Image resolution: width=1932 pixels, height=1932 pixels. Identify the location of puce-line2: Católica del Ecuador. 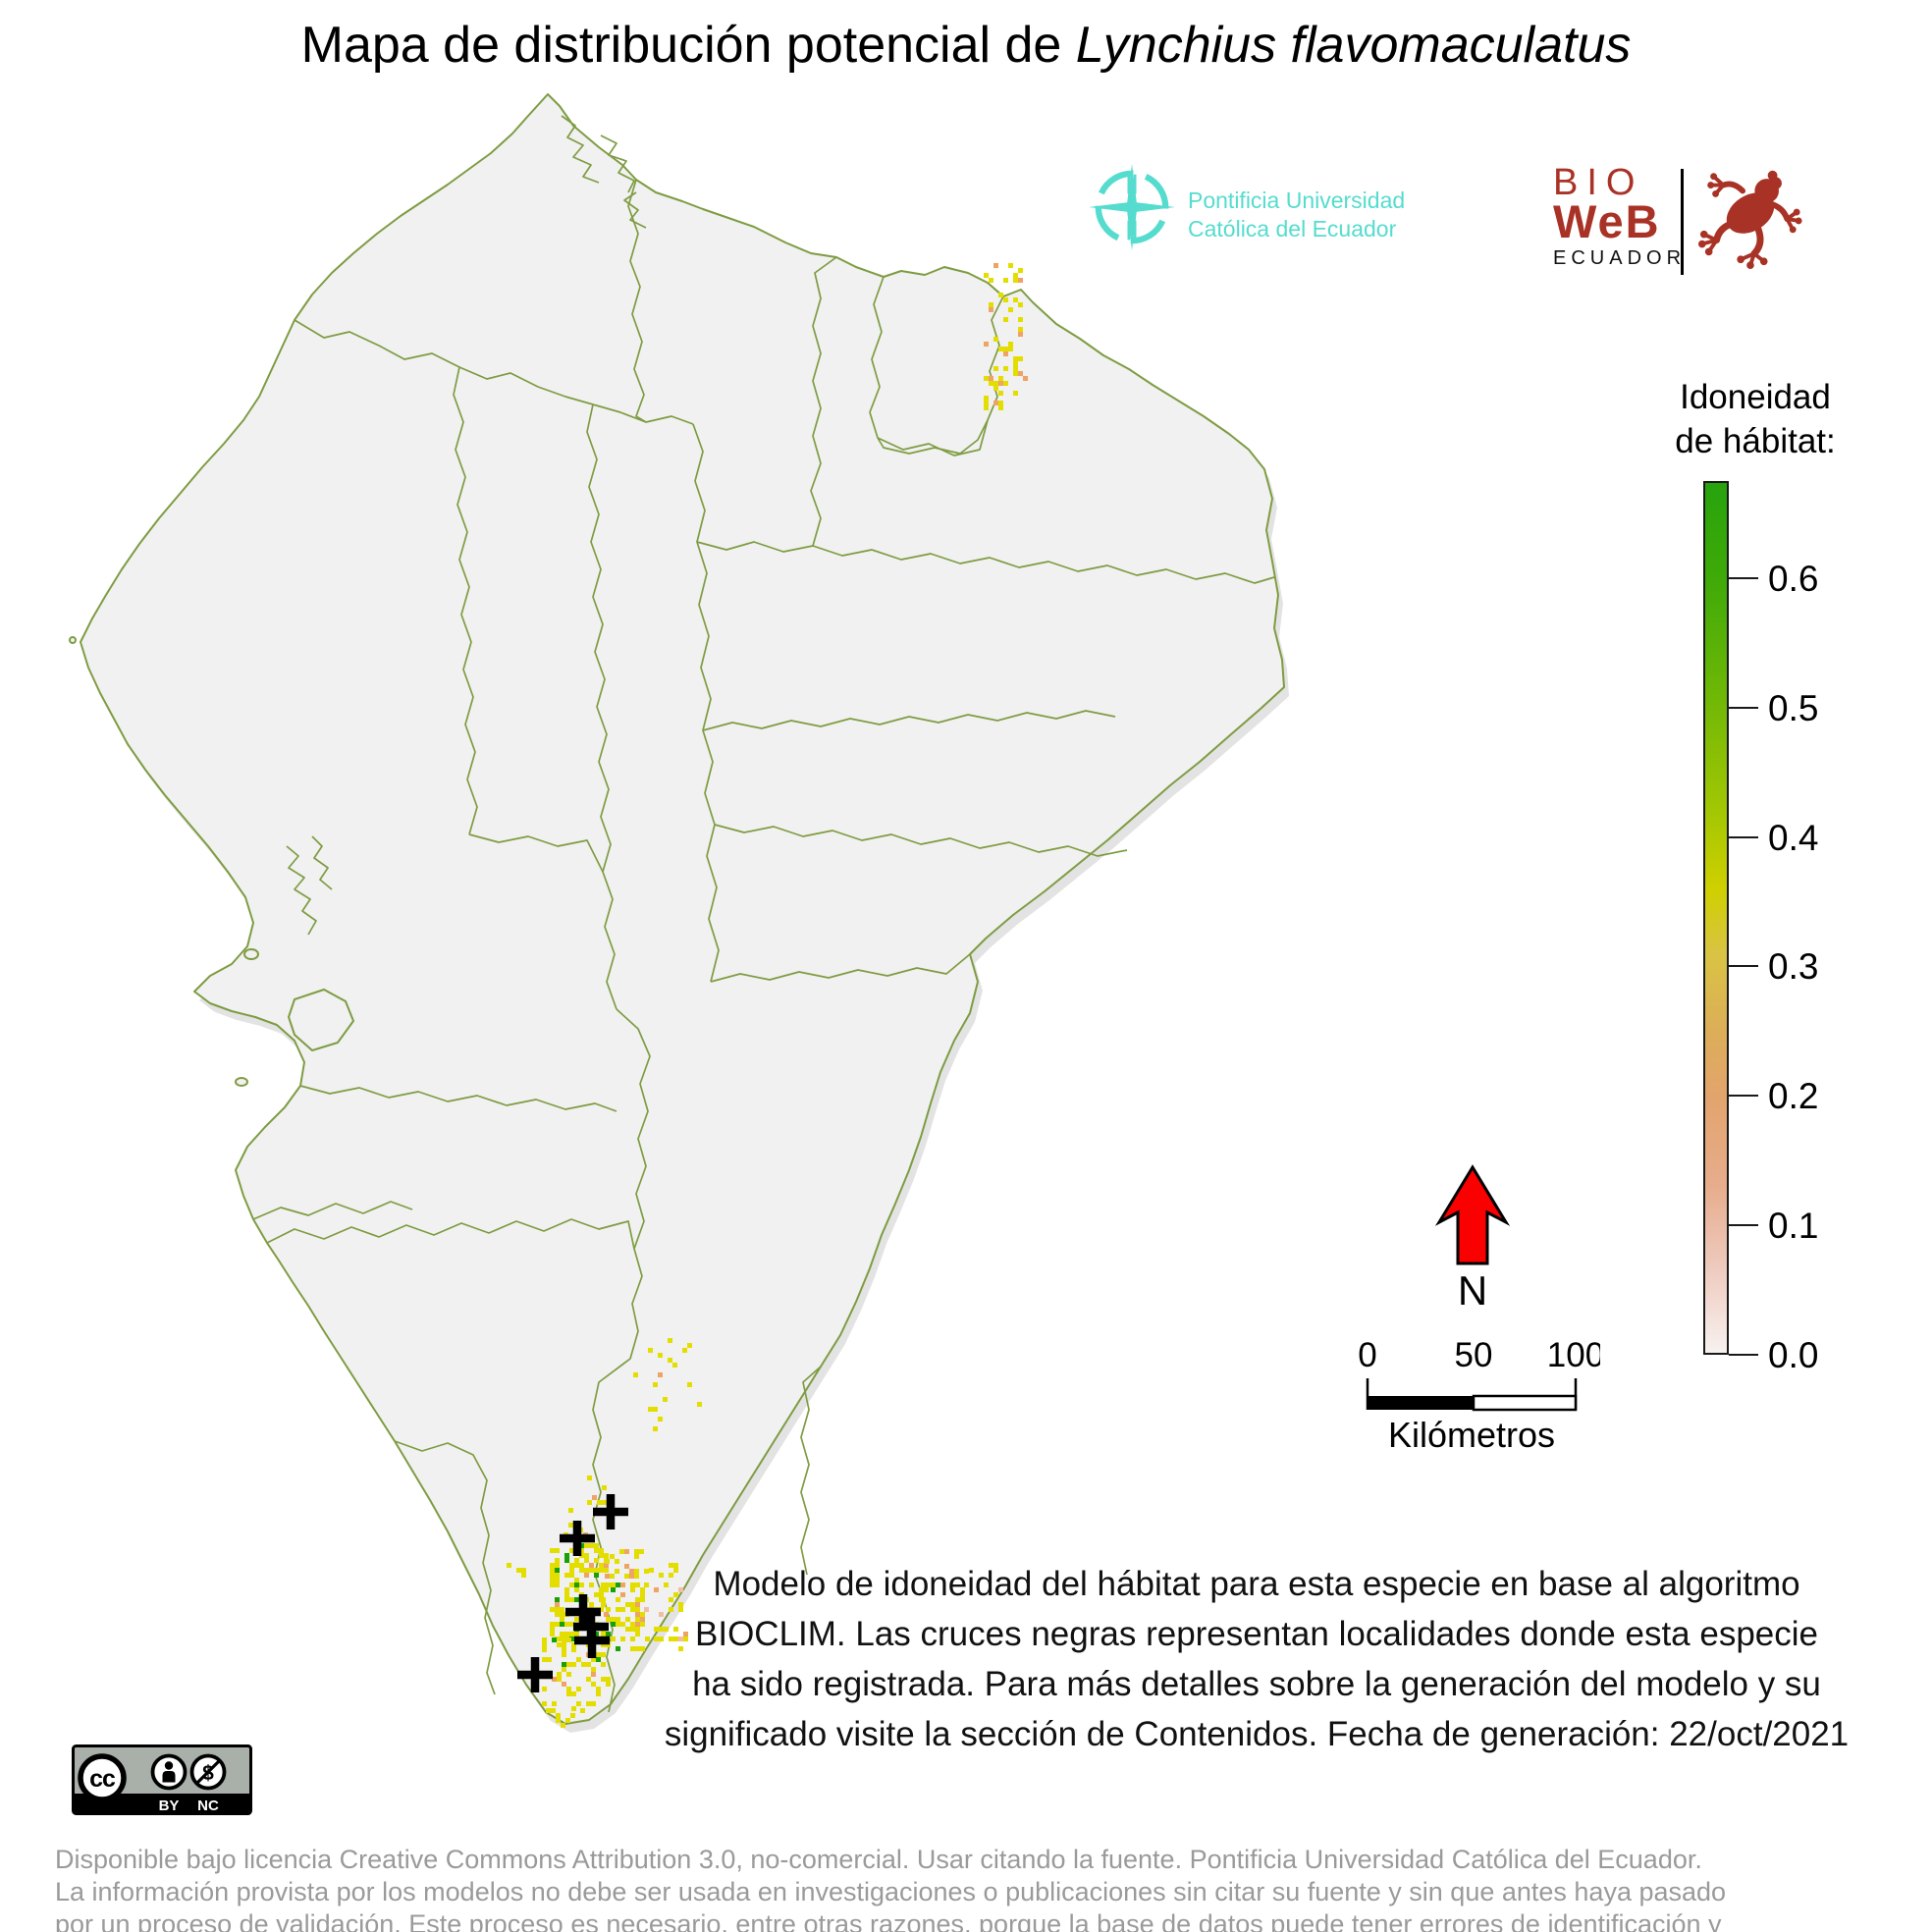
(1292, 229).